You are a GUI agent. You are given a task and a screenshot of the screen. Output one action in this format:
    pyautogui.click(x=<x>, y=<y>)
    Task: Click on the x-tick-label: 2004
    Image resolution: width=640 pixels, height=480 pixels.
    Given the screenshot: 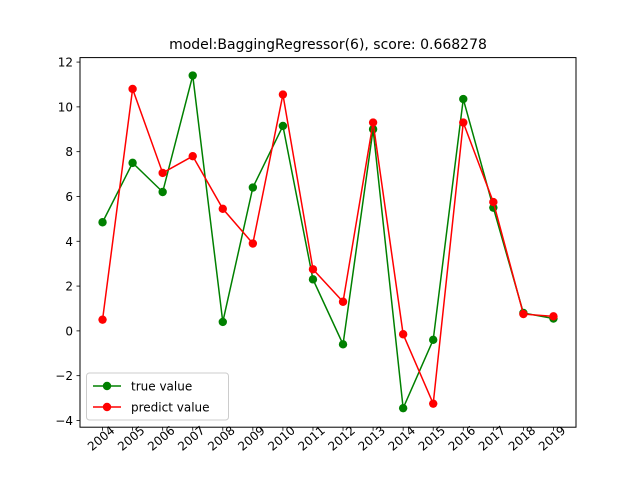 What is the action you would take?
    pyautogui.click(x=101, y=438)
    